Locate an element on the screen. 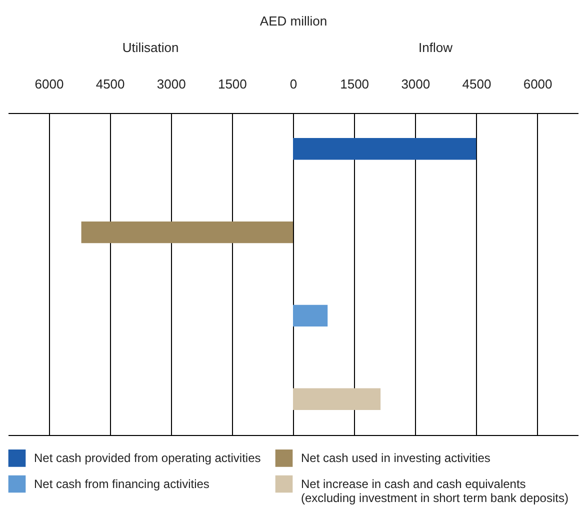  text: Inflow is located at coordinates (436, 47).